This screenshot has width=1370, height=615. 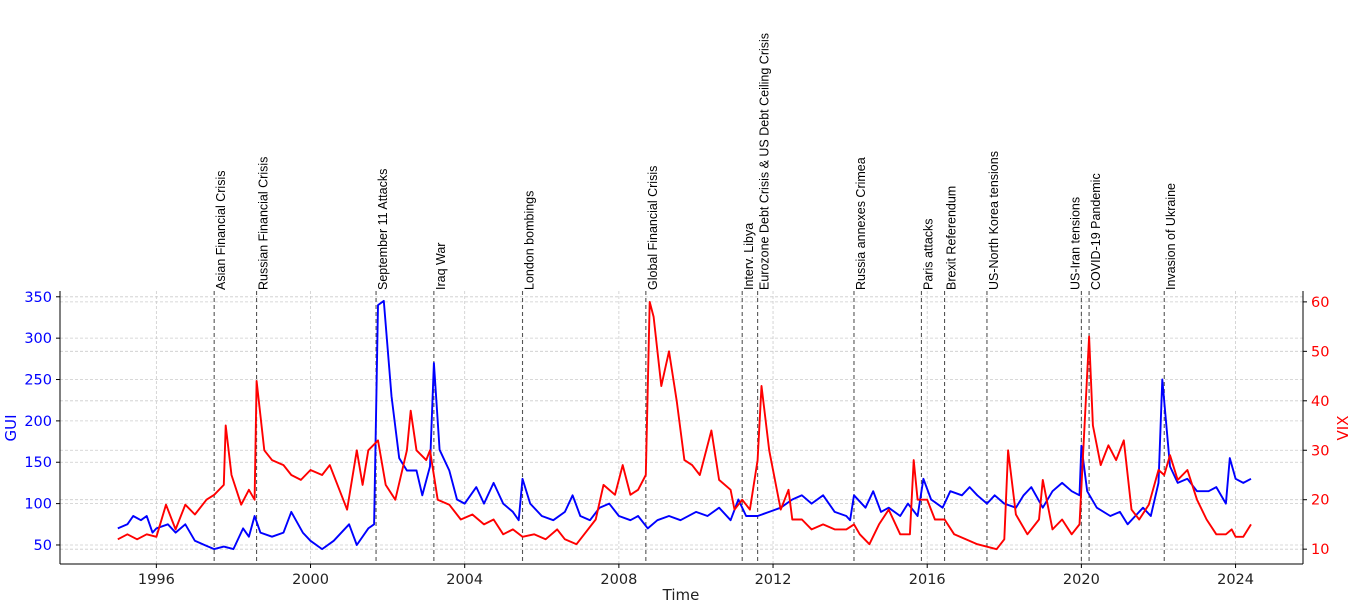 I want to click on event-label: Iraq War, so click(x=441, y=266).